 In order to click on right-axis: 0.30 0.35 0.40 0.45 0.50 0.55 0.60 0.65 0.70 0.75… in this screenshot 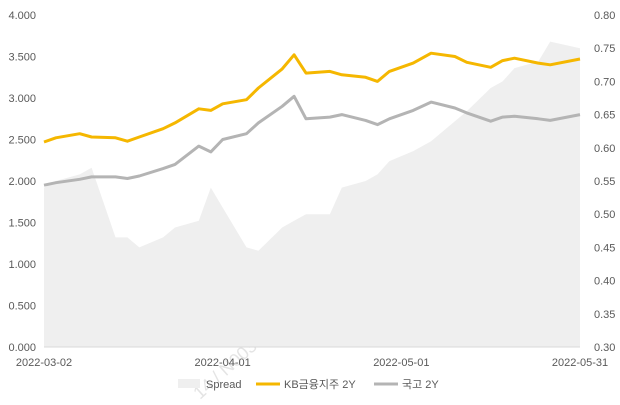, I will do `click(604, 182)`.